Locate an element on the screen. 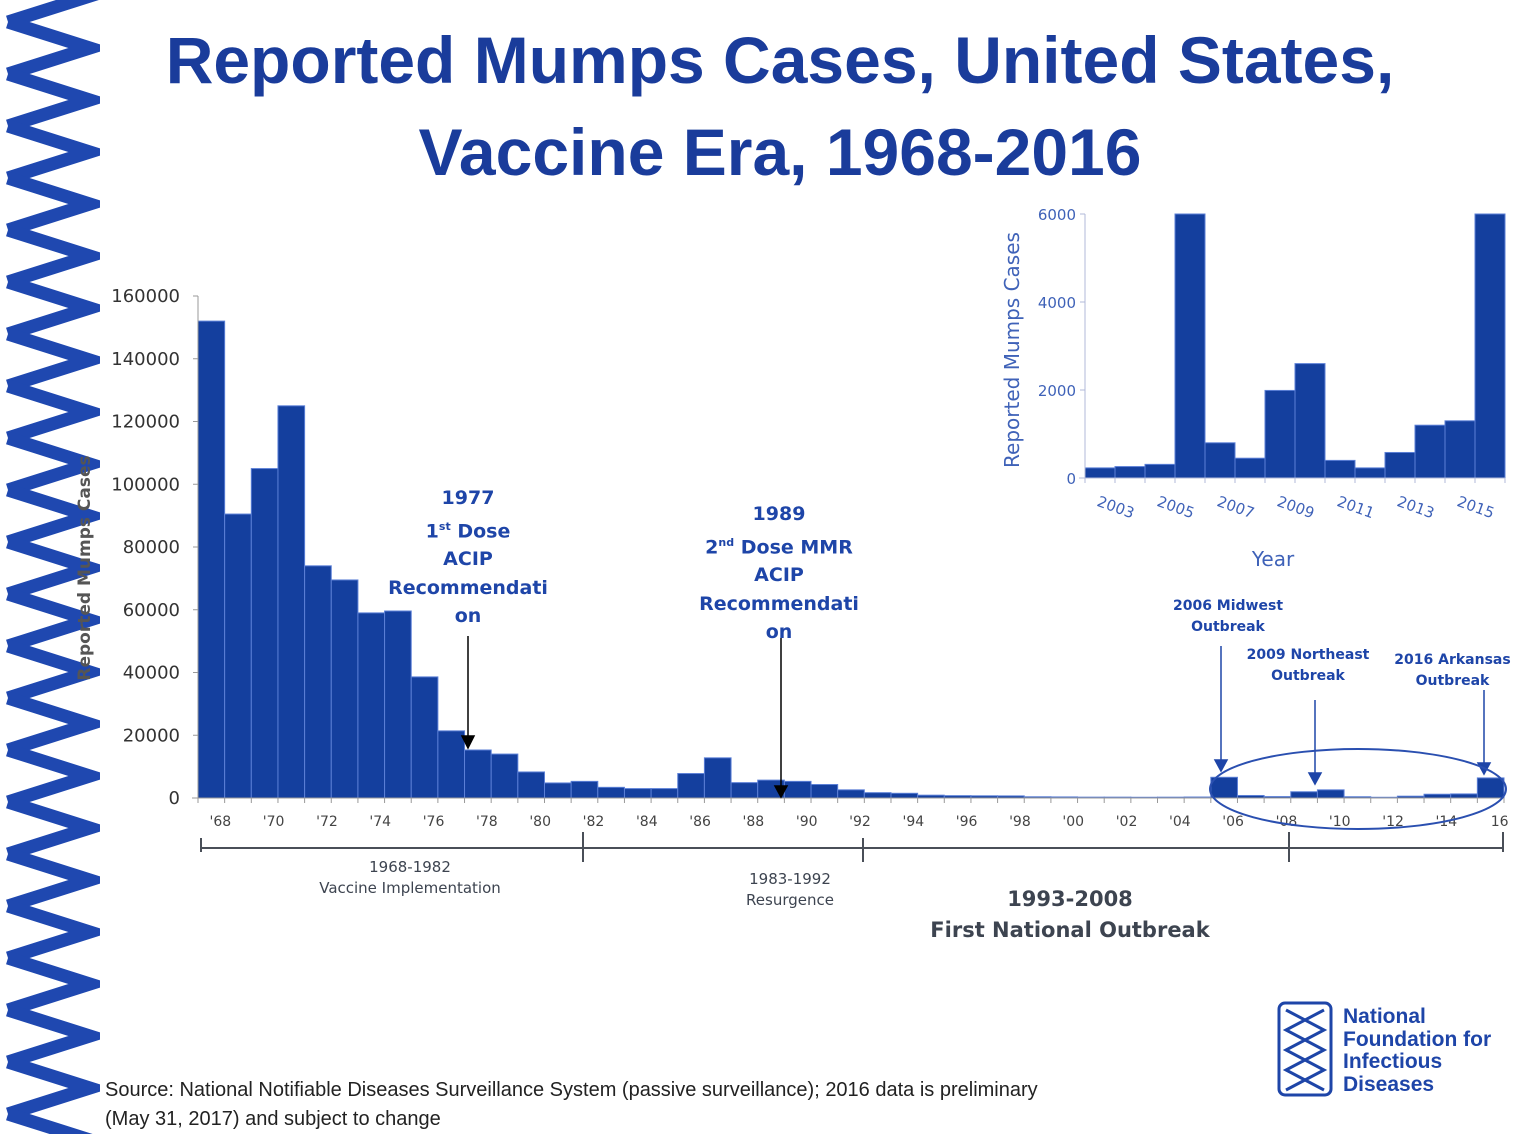 Image resolution: width=1531 pixels, height=1134 pixels. bar-1987 is located at coordinates (717, 778).